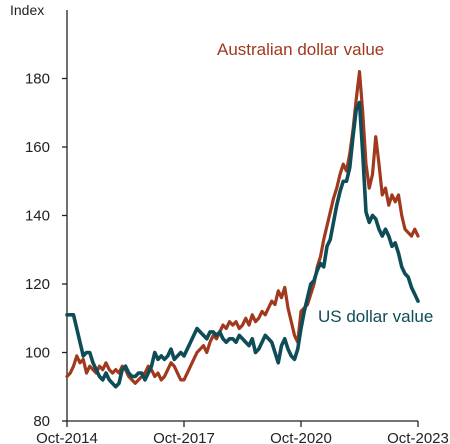 This screenshot has height=444, width=450. I want to click on y-axis-label: Index, so click(27, 10).